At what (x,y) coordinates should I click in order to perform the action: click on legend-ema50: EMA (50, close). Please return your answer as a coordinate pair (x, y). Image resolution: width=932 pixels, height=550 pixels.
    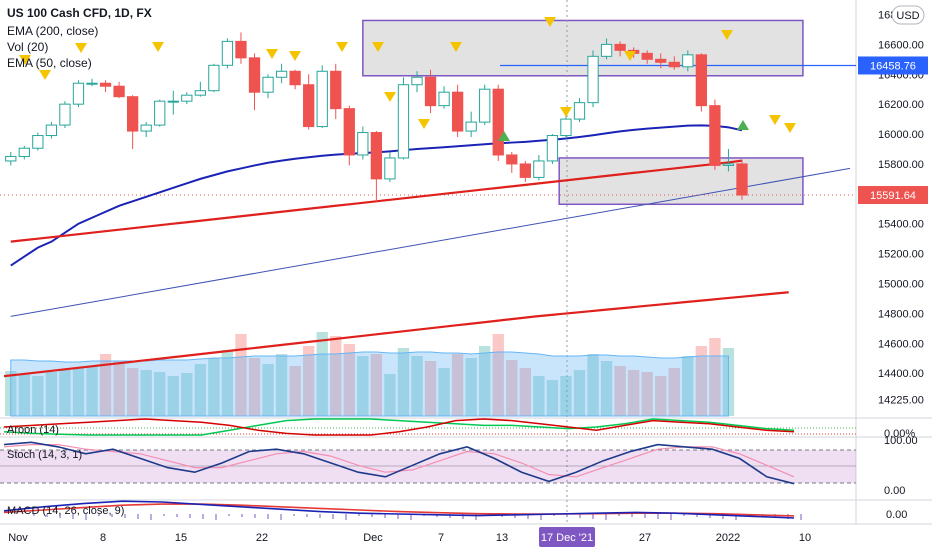
    Looking at the image, I should click on (49, 63).